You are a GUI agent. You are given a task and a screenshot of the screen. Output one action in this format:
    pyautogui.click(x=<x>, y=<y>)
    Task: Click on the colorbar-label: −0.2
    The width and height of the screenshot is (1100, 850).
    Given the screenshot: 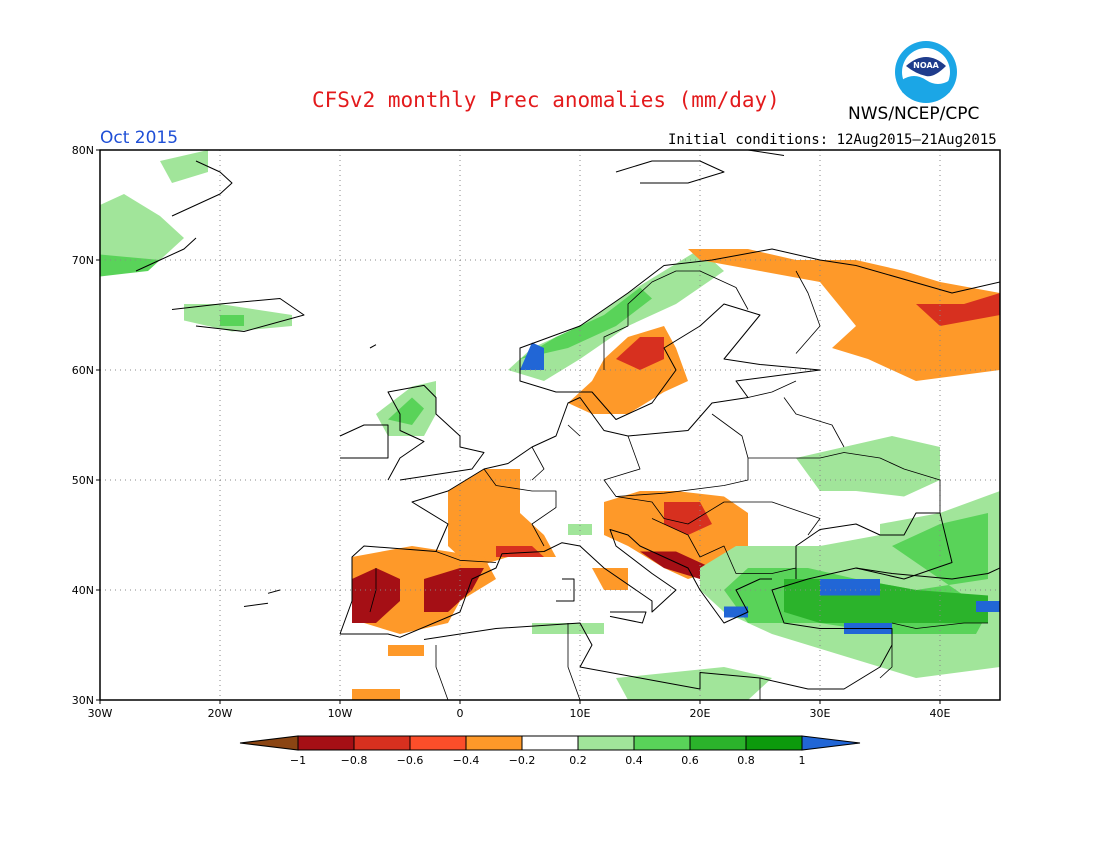 What is the action you would take?
    pyautogui.click(x=522, y=760)
    